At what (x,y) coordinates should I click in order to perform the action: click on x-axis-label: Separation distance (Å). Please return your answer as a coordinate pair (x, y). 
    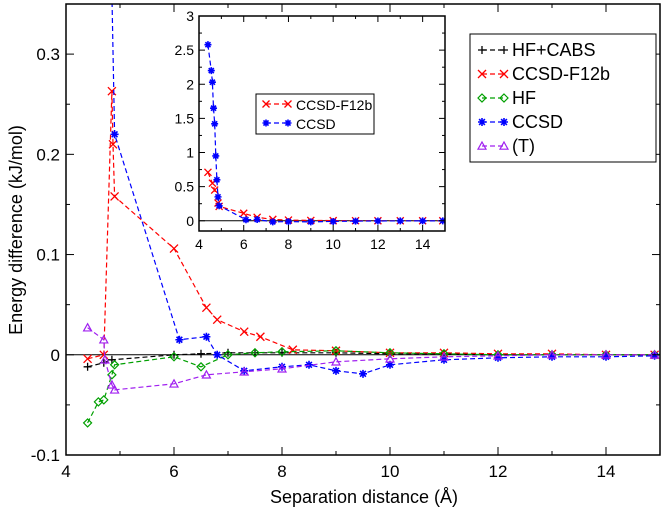
    Looking at the image, I should click on (364, 497).